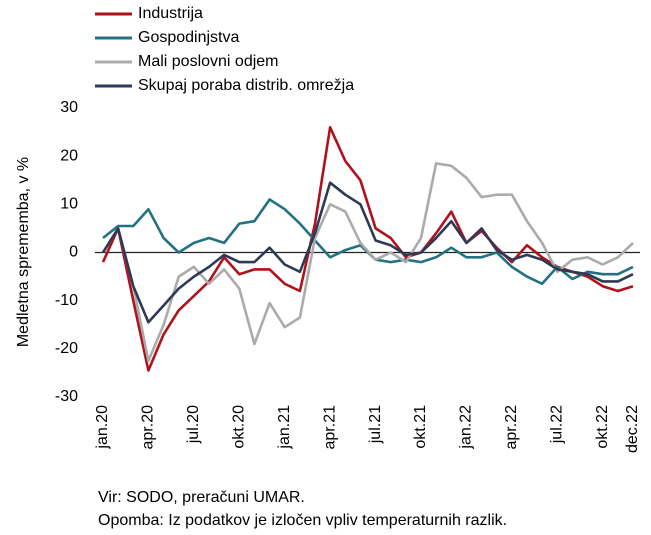  Describe the element at coordinates (69, 107) in the screenshot. I see `y-tick-label: 30` at that location.